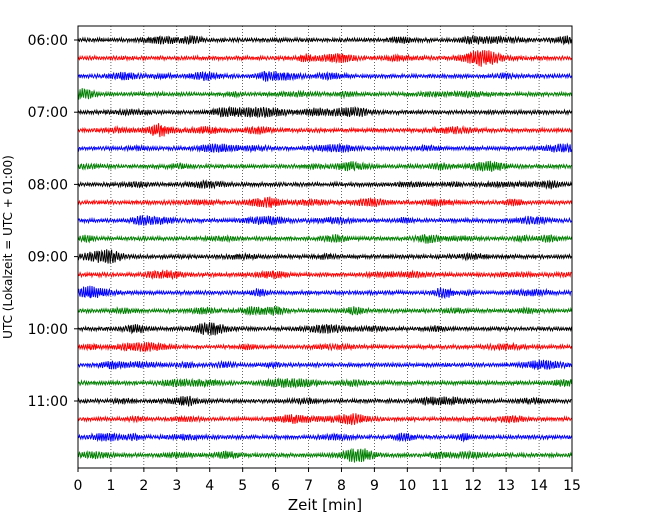  I want to click on x-tick-label: 7, so click(308, 486).